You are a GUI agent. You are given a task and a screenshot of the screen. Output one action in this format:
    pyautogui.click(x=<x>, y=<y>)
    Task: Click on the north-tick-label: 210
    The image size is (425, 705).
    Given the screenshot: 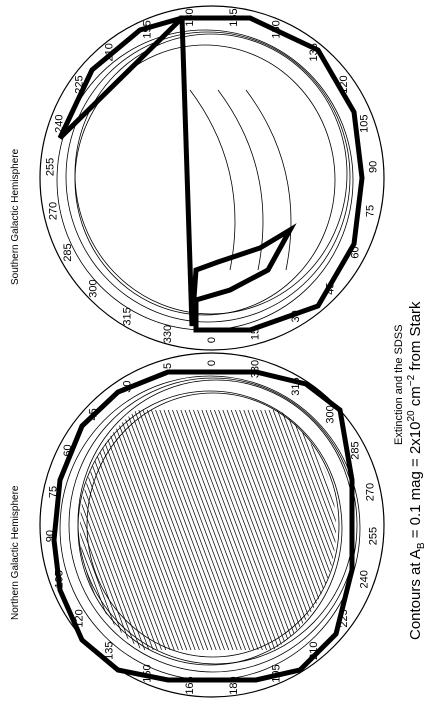 What is the action you would take?
    pyautogui.click(x=314, y=651)
    